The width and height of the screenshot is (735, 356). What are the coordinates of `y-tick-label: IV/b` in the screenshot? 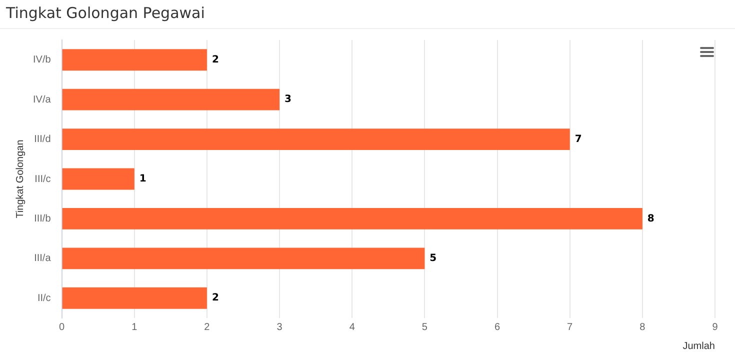 It's located at (42, 60).